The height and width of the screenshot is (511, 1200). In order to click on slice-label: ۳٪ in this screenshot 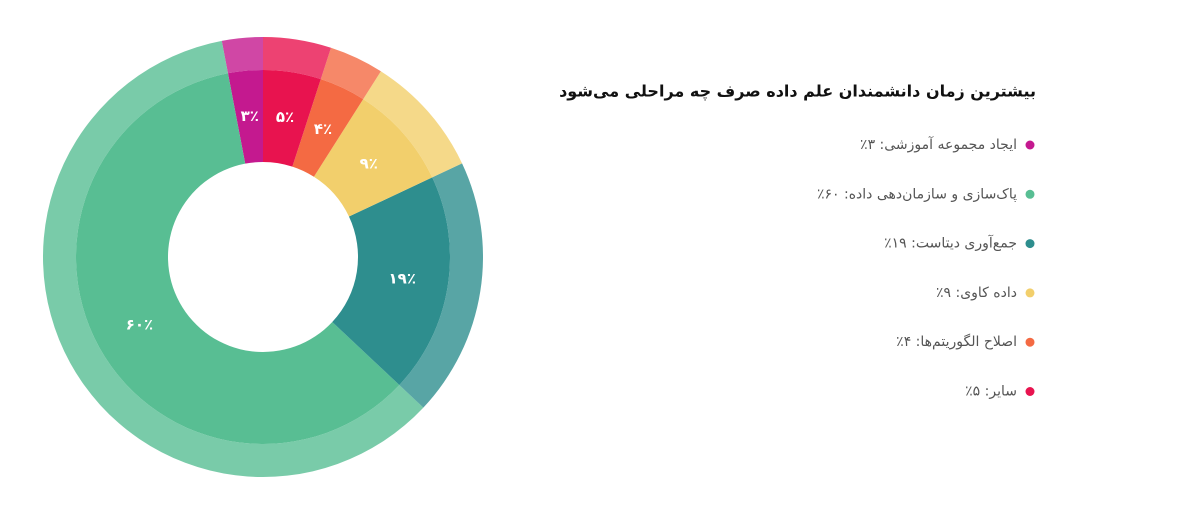, I will do `click(250, 116)`.